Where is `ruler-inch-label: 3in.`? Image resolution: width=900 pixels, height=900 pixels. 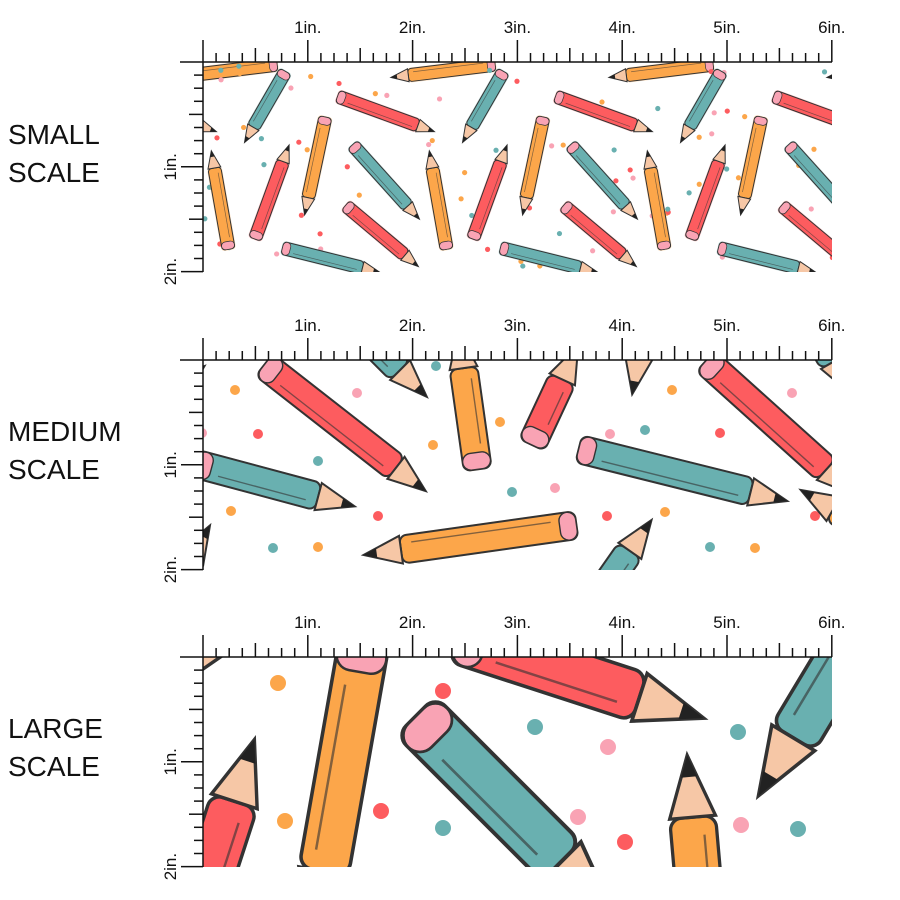
ruler-inch-label: 3in. is located at coordinates (517, 325).